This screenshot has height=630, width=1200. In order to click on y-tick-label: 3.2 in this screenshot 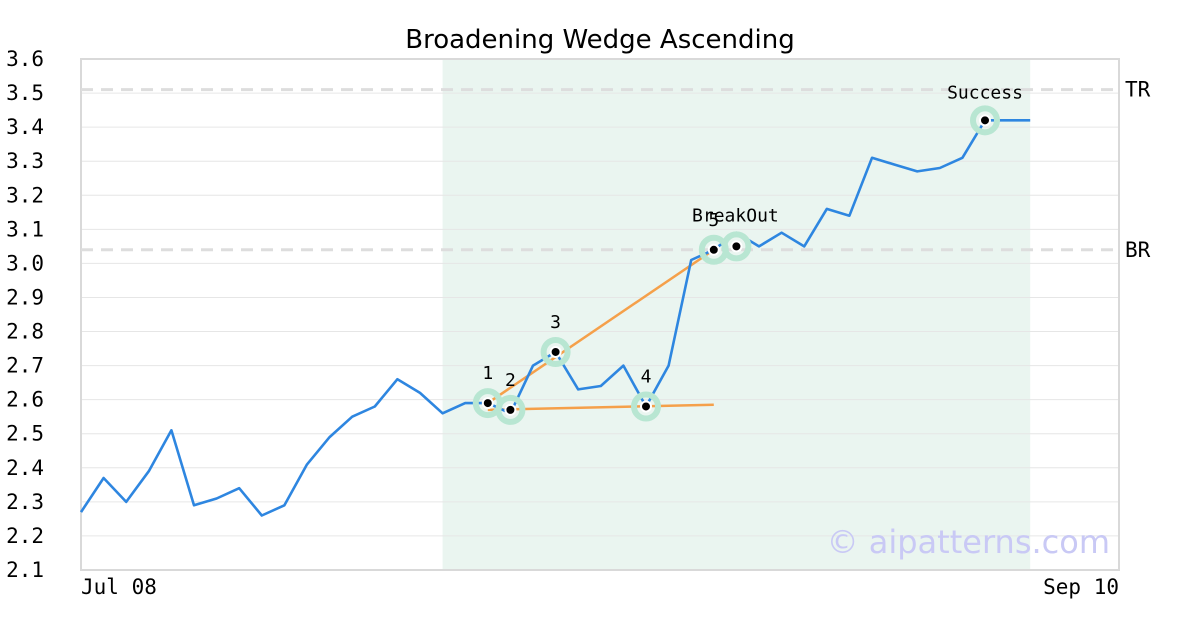, I will do `click(25, 195)`.